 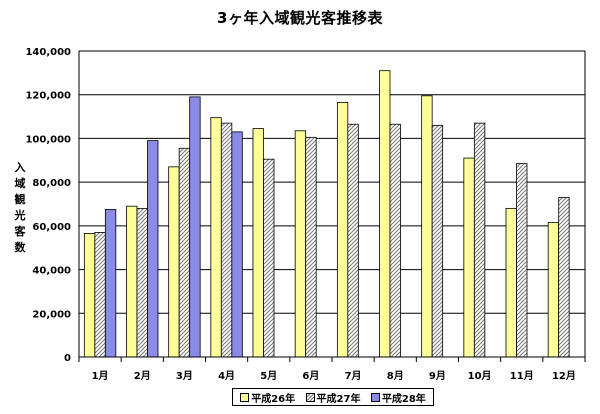 What do you see at coordinates (437, 376) in the screenshot?
I see `x-tick-label: 9月` at bounding box center [437, 376].